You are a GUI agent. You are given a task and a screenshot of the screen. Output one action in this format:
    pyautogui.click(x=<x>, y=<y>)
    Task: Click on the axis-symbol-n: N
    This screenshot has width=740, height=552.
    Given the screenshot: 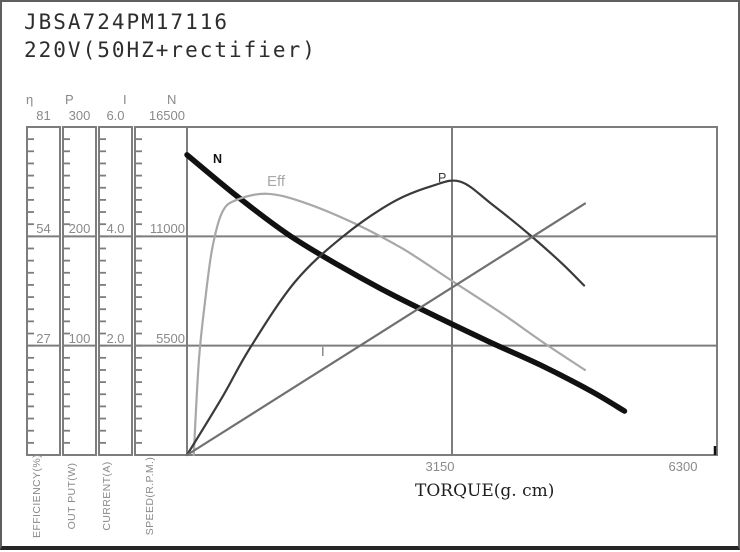 What is the action you would take?
    pyautogui.click(x=172, y=99)
    